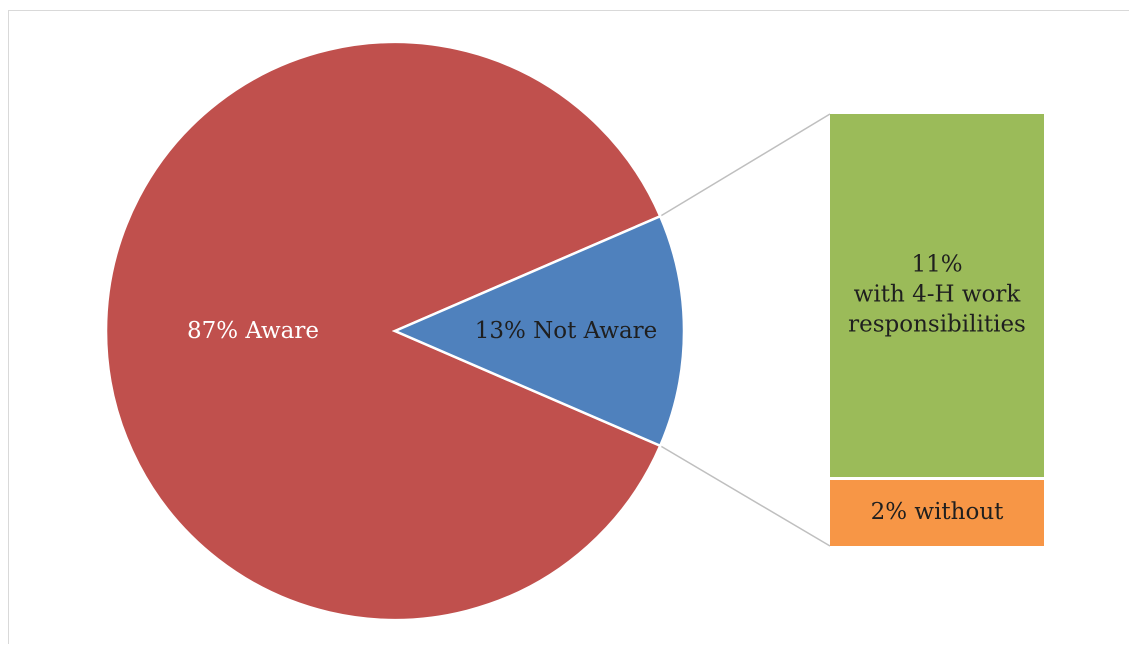 The height and width of the screenshot is (645, 1130). Describe the element at coordinates (936, 265) in the screenshot. I see `data-label-bar-with-responsibilities-line-1: 11%` at that location.